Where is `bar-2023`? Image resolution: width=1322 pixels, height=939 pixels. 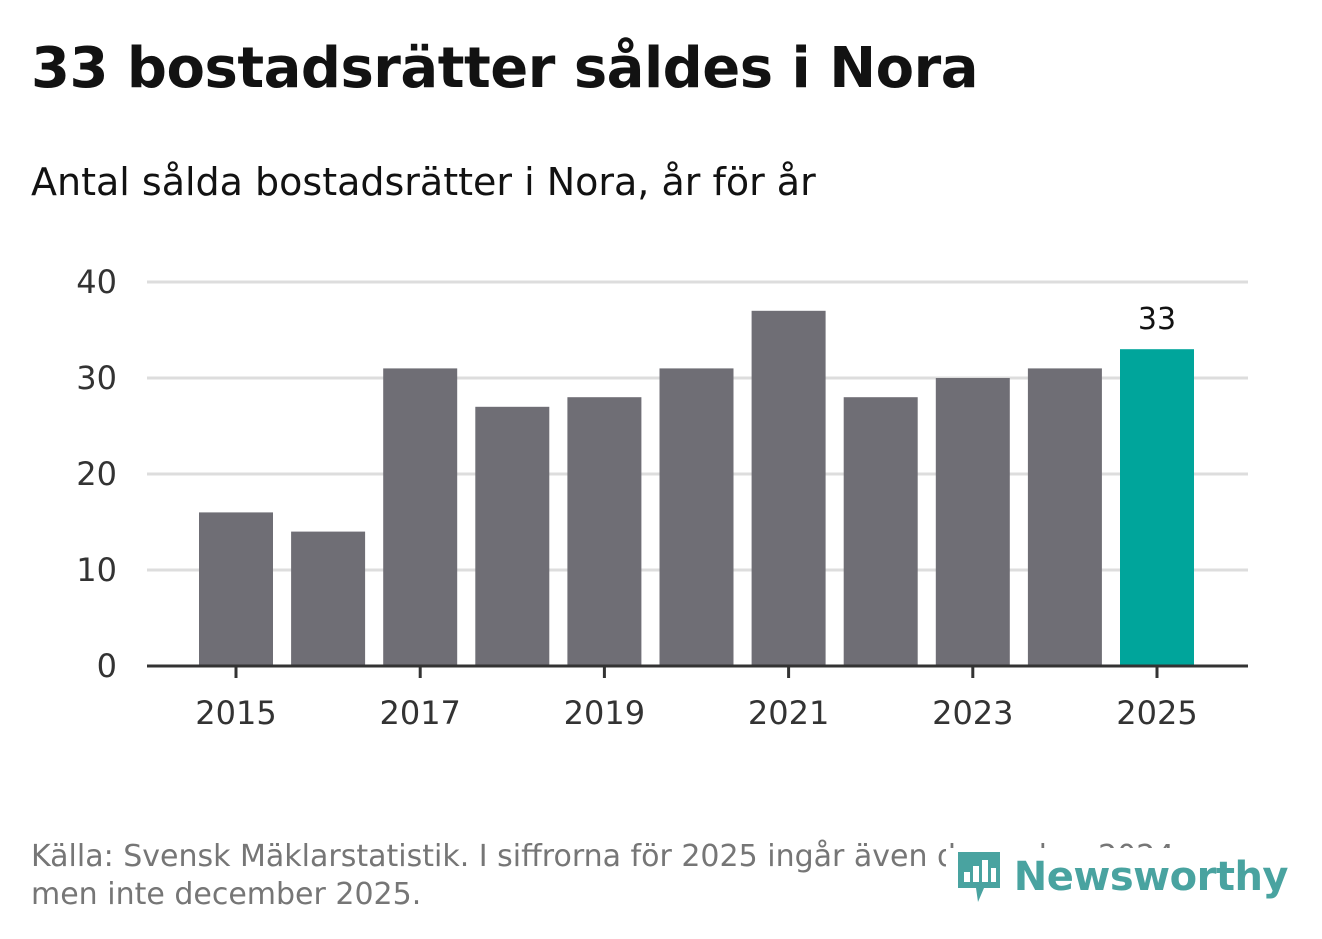 bar-2023 is located at coordinates (972, 522).